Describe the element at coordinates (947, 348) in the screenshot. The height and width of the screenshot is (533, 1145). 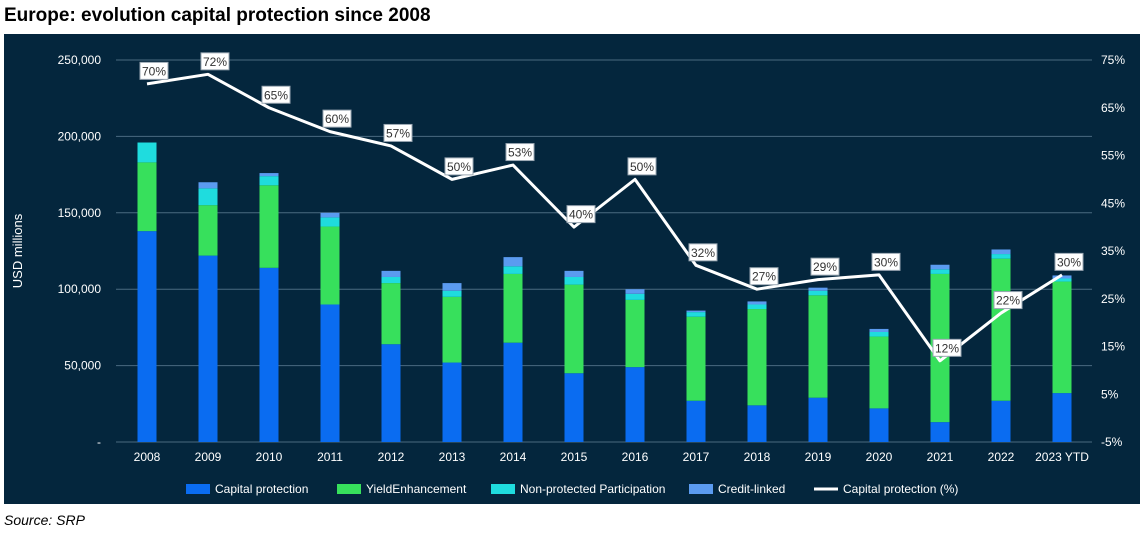
I see `line-data-label: 12%` at that location.